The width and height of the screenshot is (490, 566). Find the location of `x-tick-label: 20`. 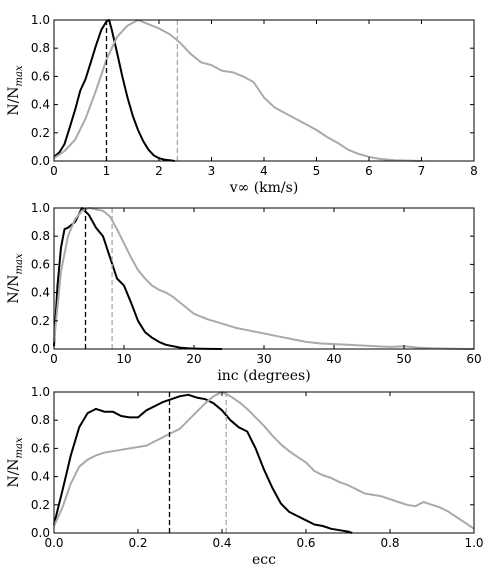

x-tick-label: 20 is located at coordinates (193, 359).